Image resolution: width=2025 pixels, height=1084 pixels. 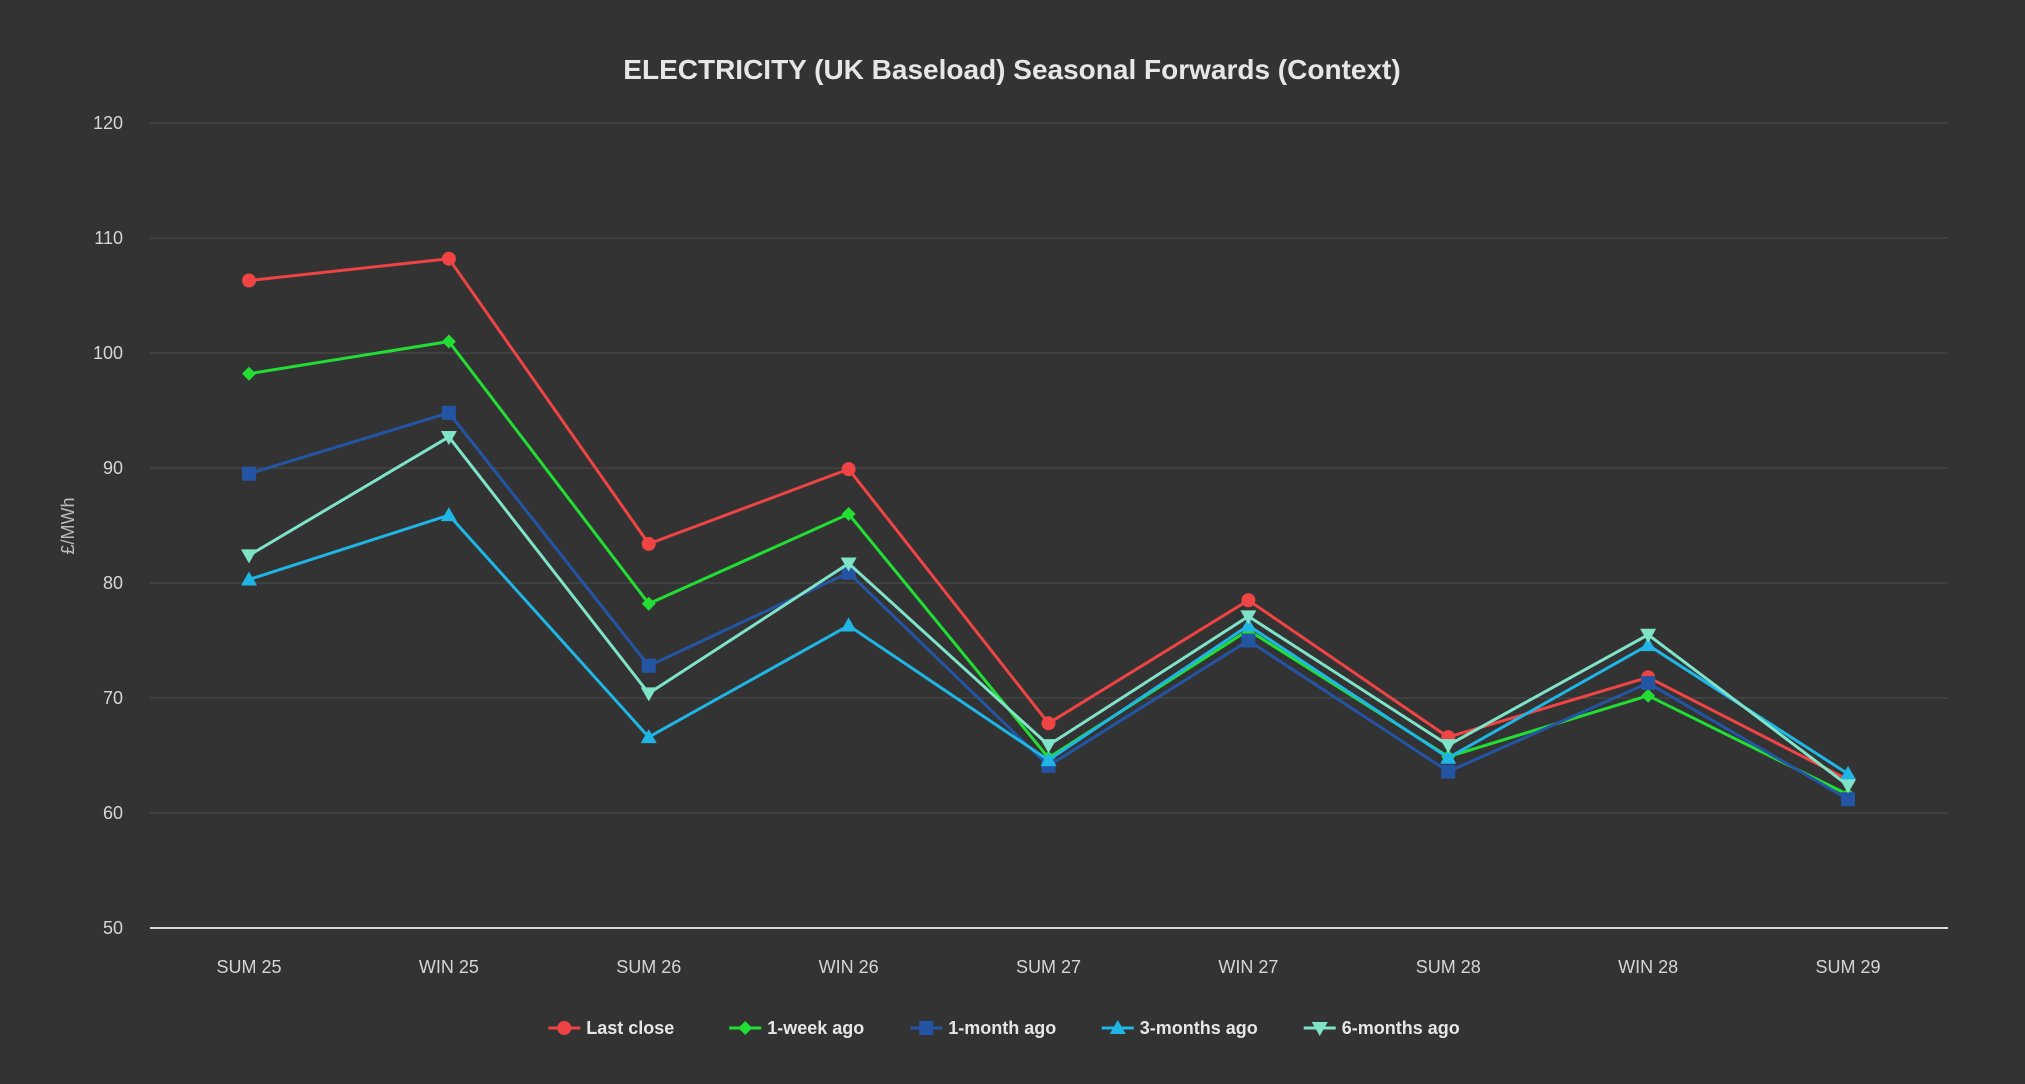 I want to click on x-tick-label: WIN 25, so click(x=449, y=967).